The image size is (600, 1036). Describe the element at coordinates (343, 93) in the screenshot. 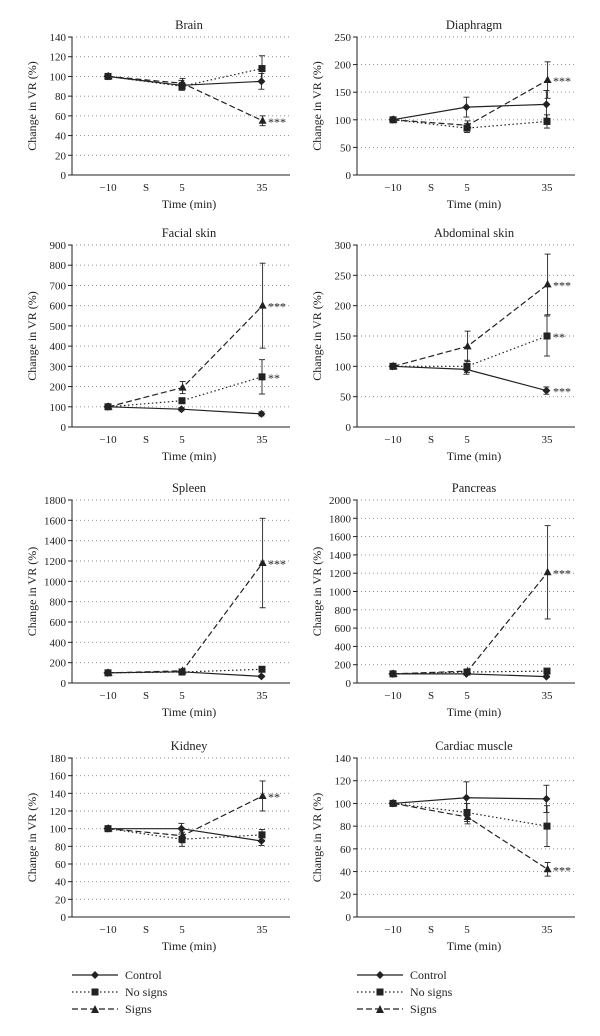

I see `y-tick-label: 150` at that location.